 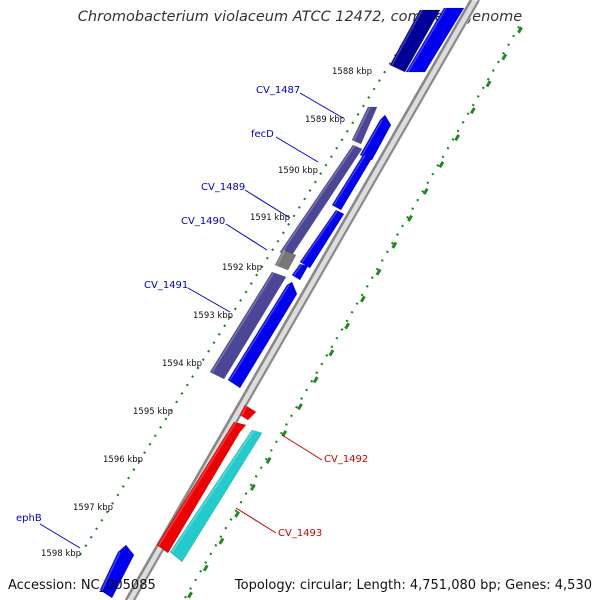 I want to click on gene-label: CV_1492, so click(x=346, y=459).